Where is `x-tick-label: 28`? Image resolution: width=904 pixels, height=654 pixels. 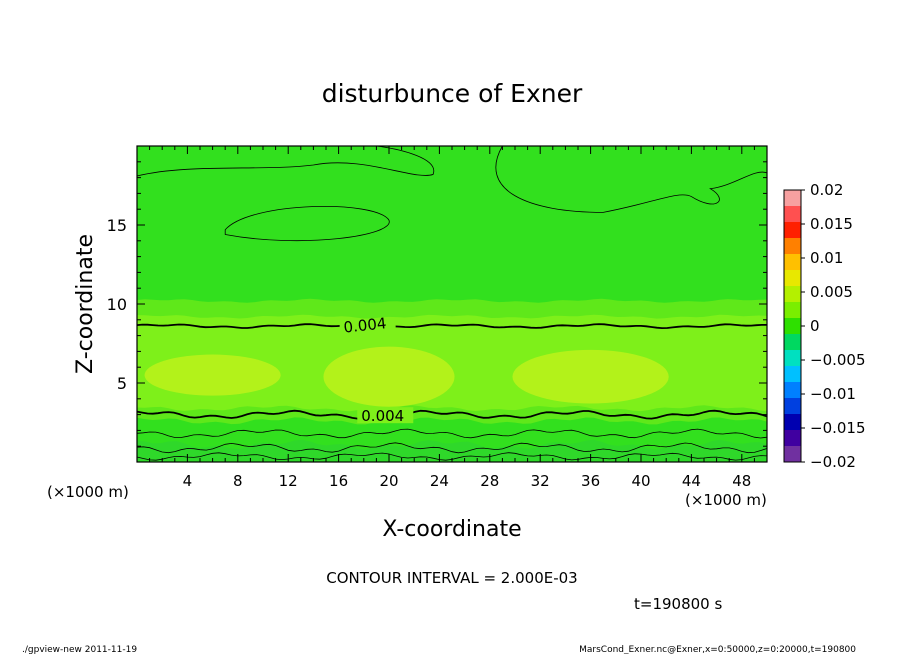
x-tick-label: 28 is located at coordinates (489, 481).